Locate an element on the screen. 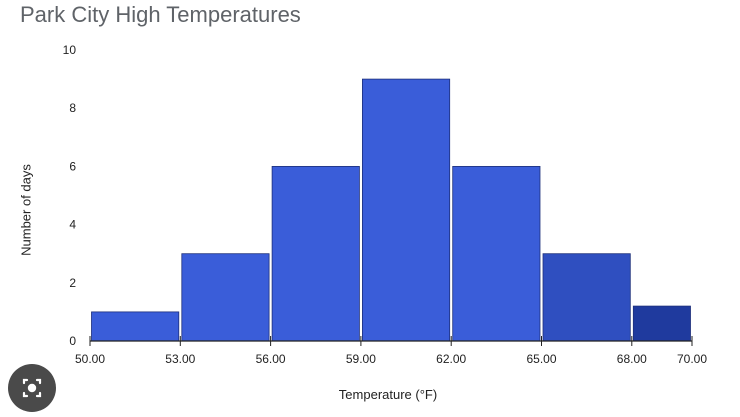 The image size is (740, 417). lens-button is located at coordinates (32, 388).